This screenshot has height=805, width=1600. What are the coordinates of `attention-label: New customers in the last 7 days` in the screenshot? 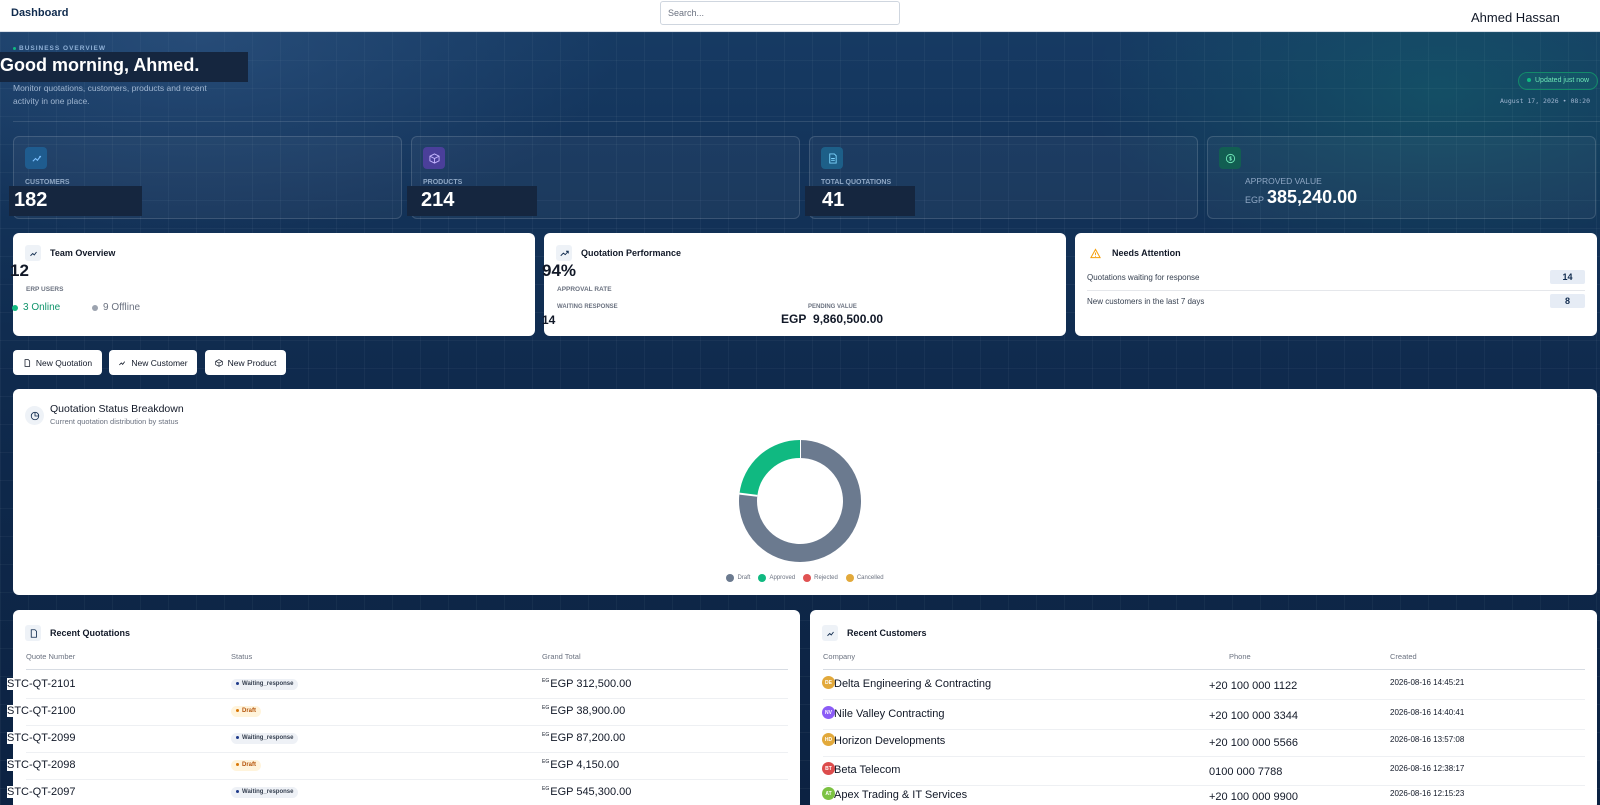 It's located at (1146, 301).